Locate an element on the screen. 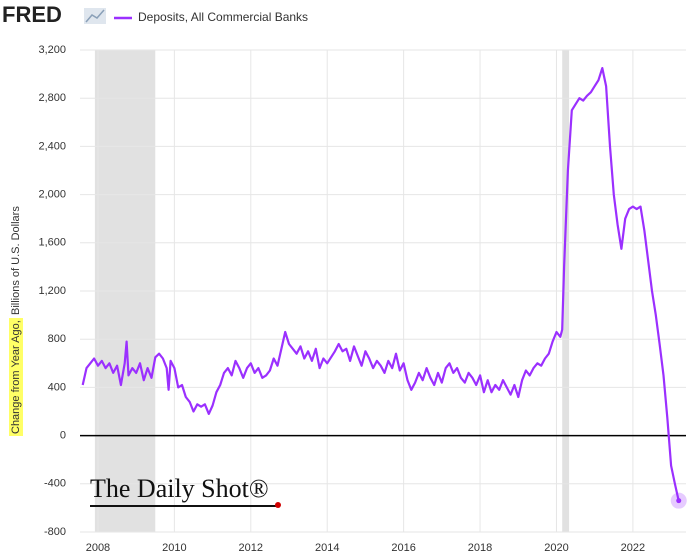 The height and width of the screenshot is (557, 691). x-tick-label: 2014 is located at coordinates (327, 548).